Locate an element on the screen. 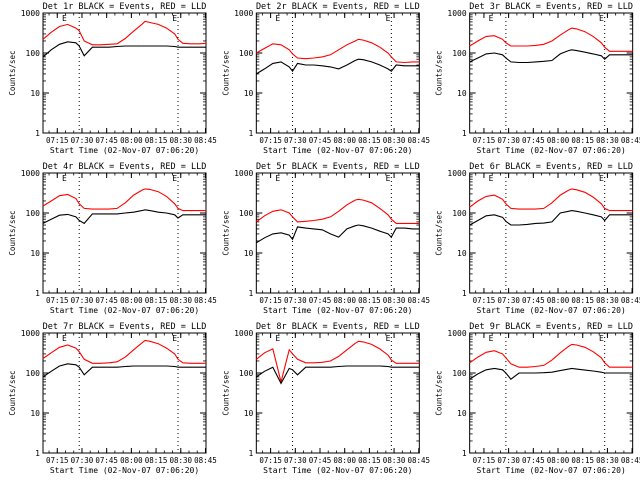 The width and height of the screenshot is (640, 480). chart-title: Det 6r BLACK = Events, RED = LLD is located at coordinates (551, 167).